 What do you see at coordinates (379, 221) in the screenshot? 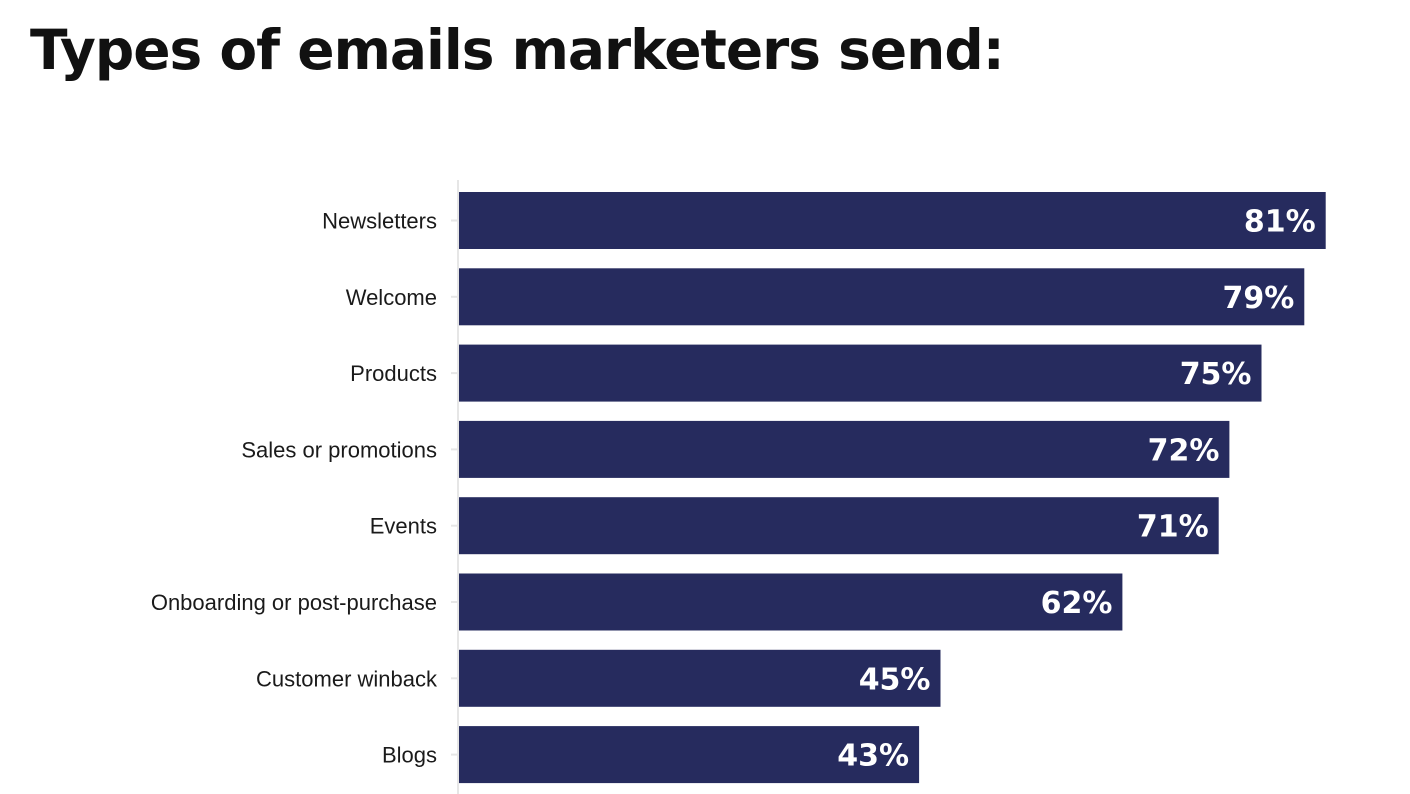
I see `category-label: Newsletters` at bounding box center [379, 221].